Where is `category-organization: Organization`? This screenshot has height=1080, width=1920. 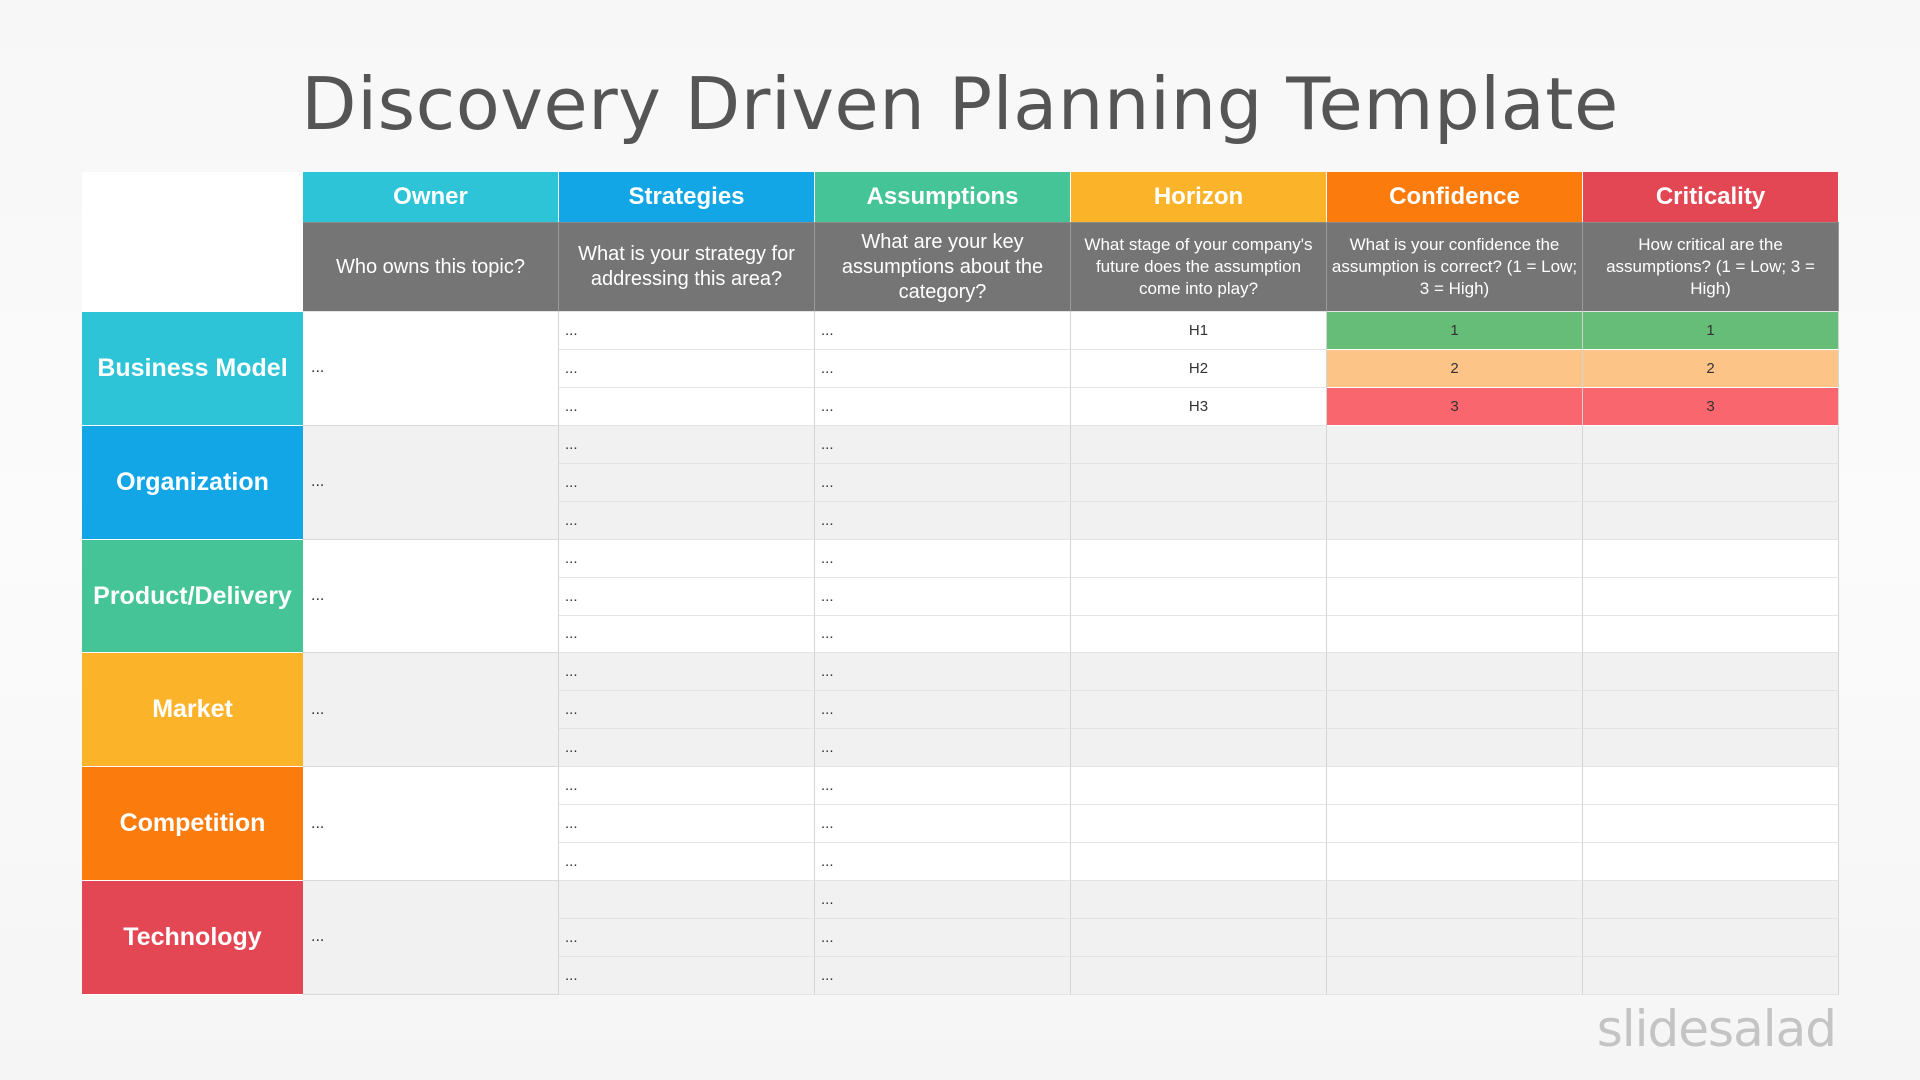
category-organization: Organization is located at coordinates (192, 482).